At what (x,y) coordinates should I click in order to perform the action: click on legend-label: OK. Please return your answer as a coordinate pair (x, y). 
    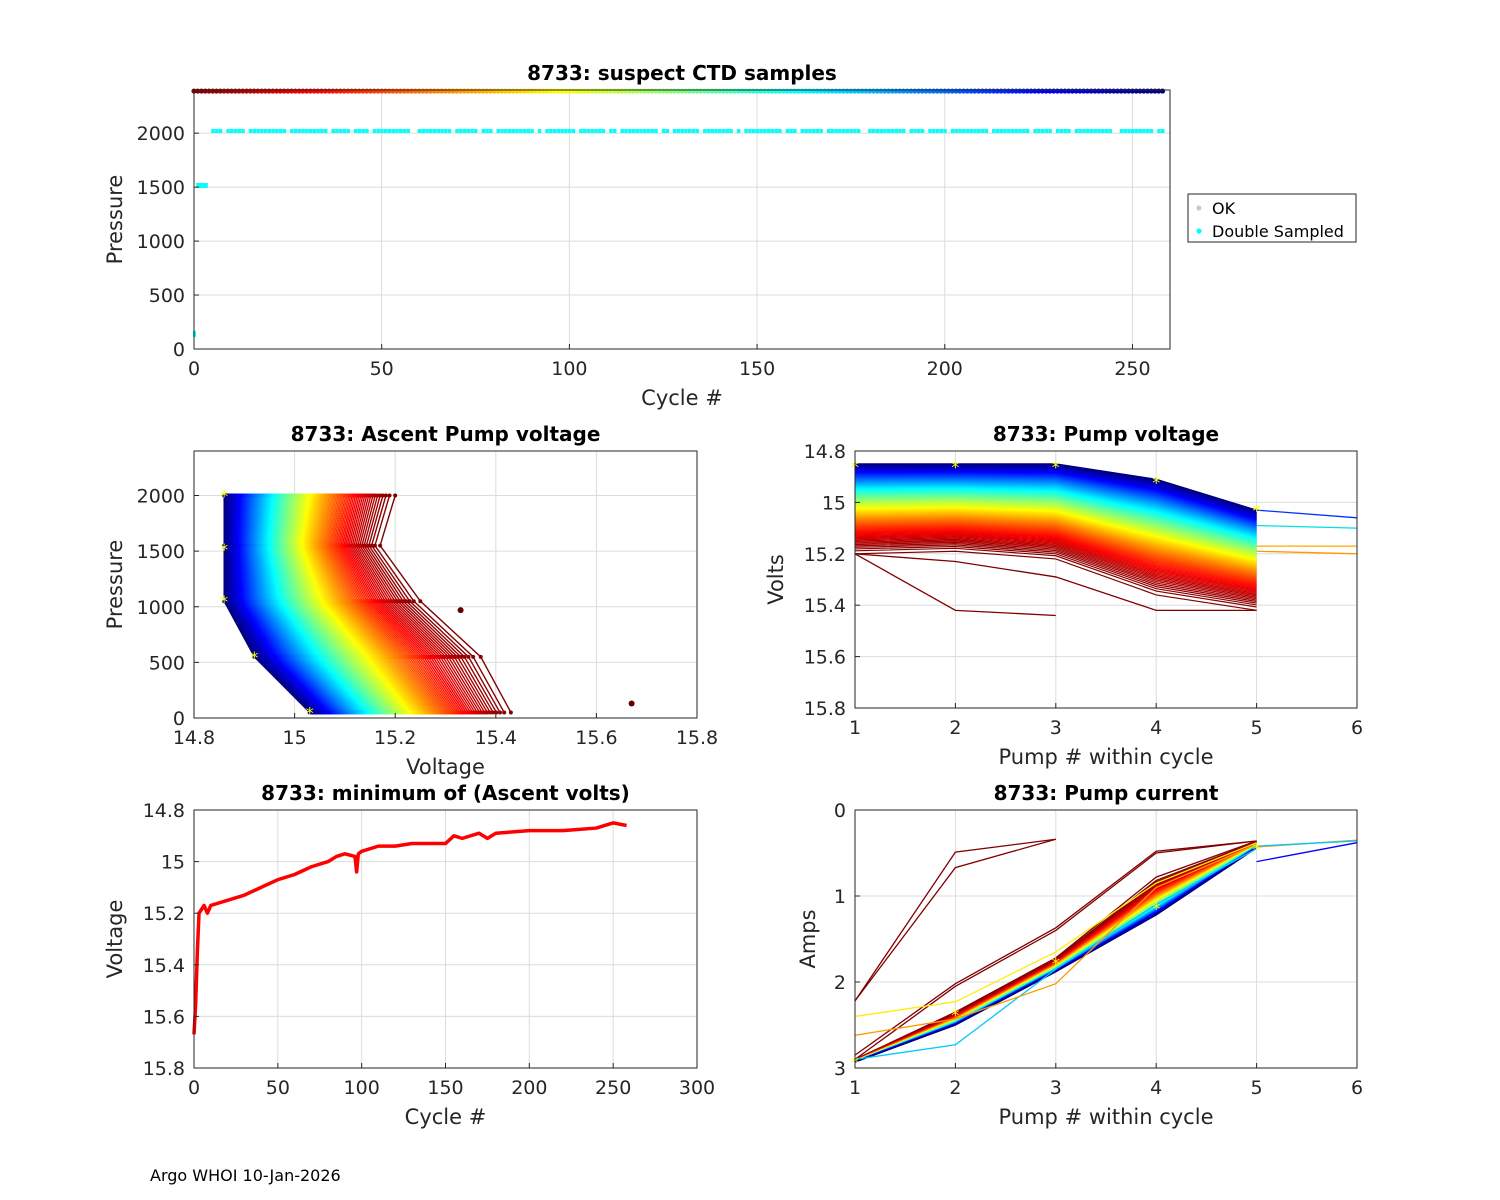
    Looking at the image, I should click on (1224, 208).